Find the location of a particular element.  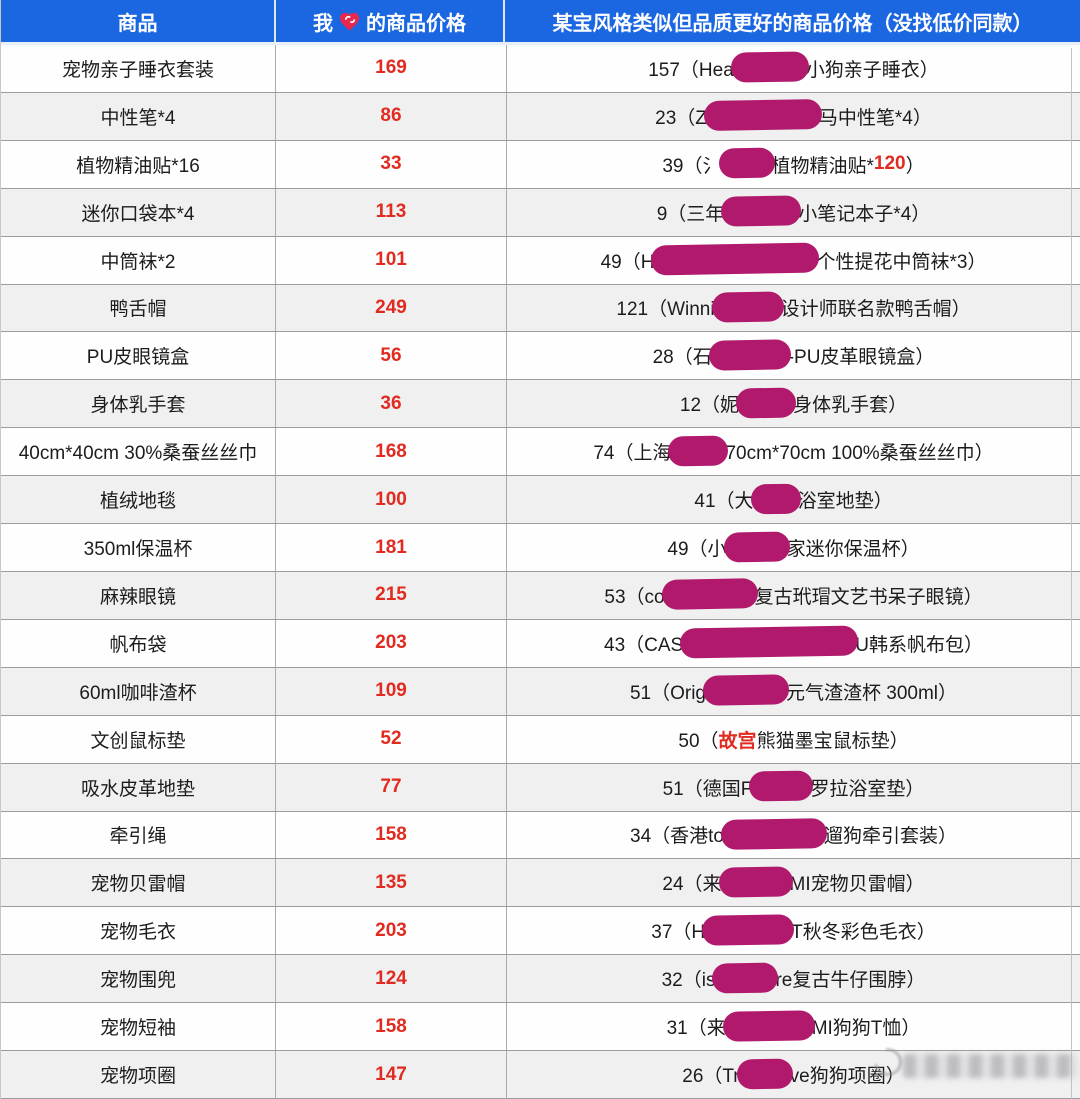

compare-price: 157（Hea 小狗亲子睡衣） is located at coordinates (793, 68).